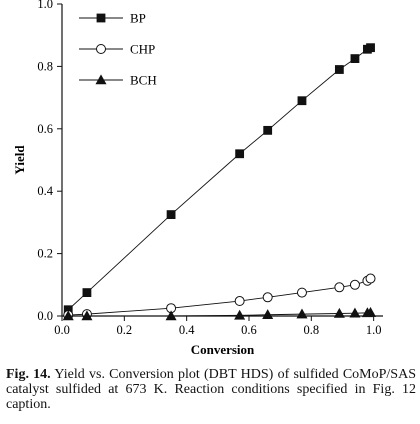 The image size is (420, 424). What do you see at coordinates (223, 349) in the screenshot?
I see `x-axis-title: Conversion` at bounding box center [223, 349].